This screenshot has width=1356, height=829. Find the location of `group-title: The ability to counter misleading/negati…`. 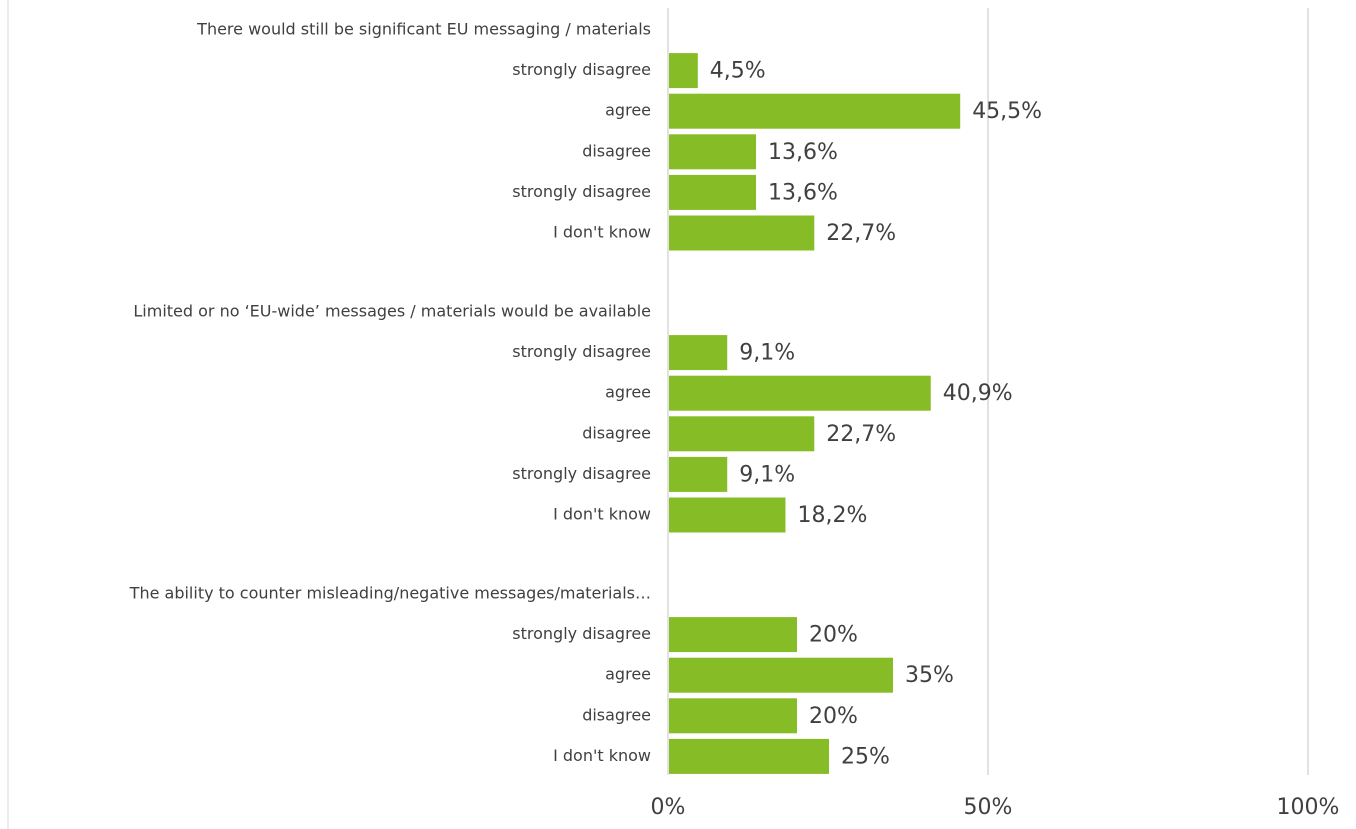

group-title: The ability to counter misleading/negati… is located at coordinates (390, 593).